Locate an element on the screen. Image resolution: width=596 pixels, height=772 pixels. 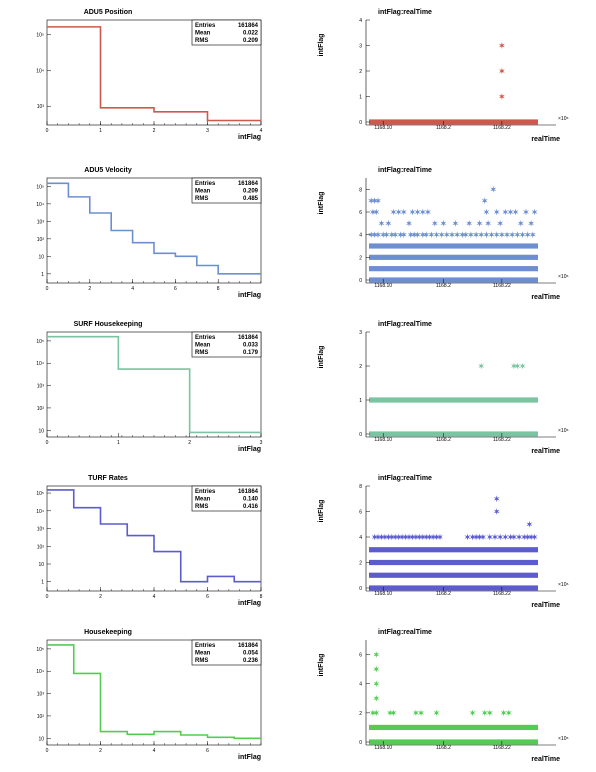
y-axis-label: intFlag is located at coordinates (321, 511).